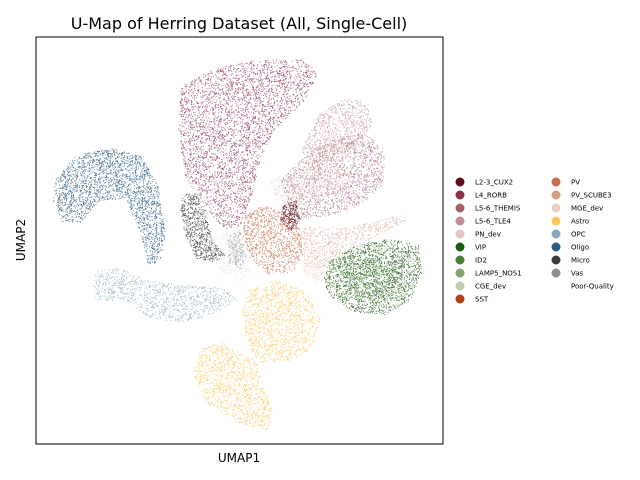  Describe the element at coordinates (591, 196) in the screenshot. I see `legend-label: PV_SCUBE3` at that location.